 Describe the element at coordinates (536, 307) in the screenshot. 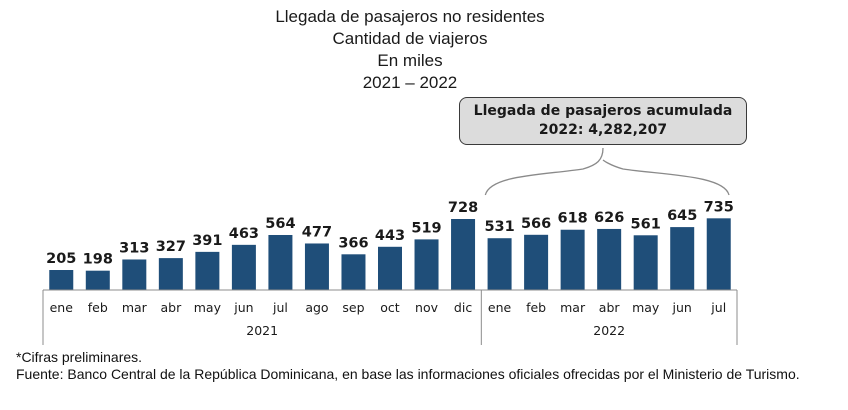

I see `category-tick-label-13: feb` at that location.